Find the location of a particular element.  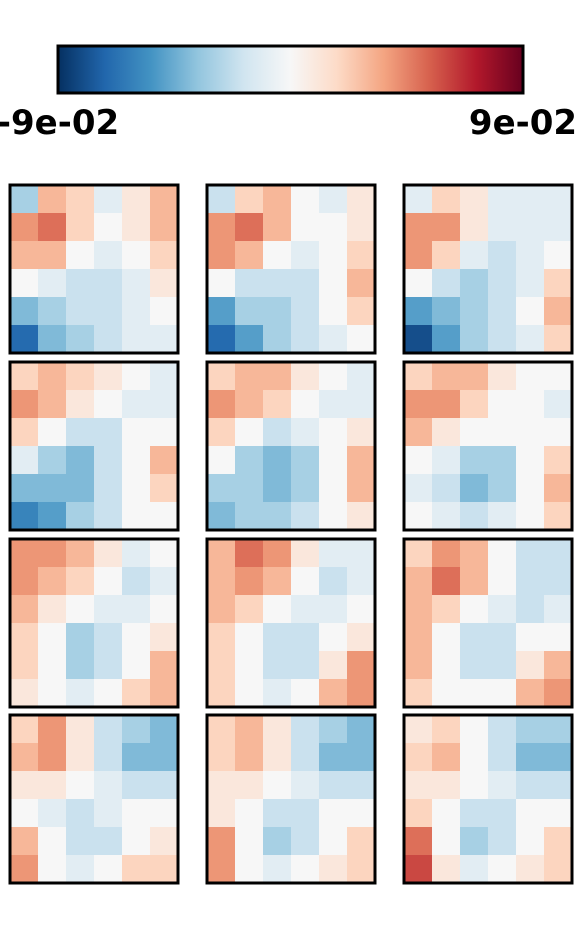

colorbar-tick-label: -9e-02 is located at coordinates (59, 123).